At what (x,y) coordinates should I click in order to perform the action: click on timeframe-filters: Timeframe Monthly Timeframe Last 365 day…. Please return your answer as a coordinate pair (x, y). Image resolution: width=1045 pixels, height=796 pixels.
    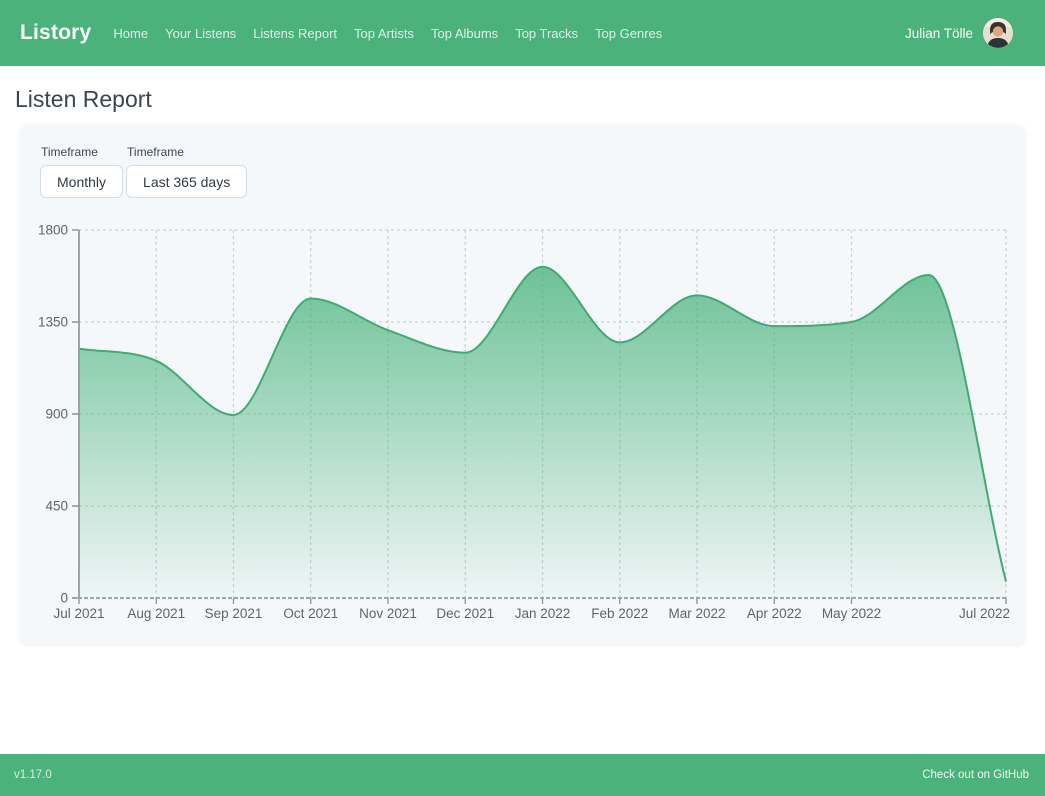
    Looking at the image, I should click on (532, 171).